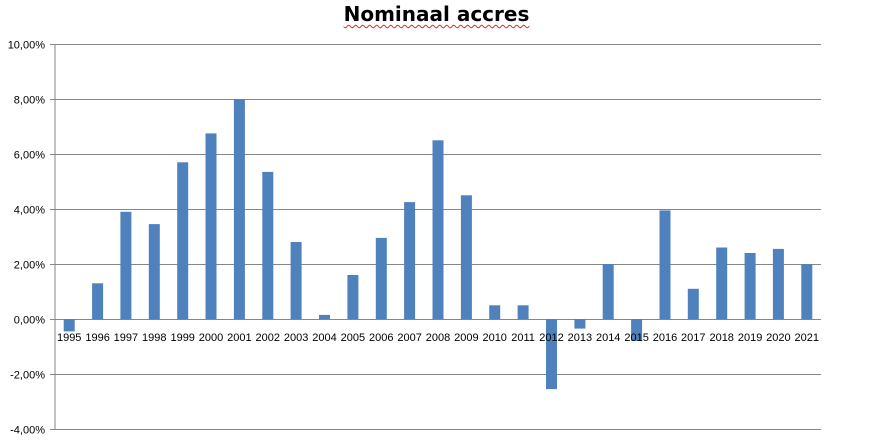 The width and height of the screenshot is (873, 447). Describe the element at coordinates (126, 338) in the screenshot. I see `x-tick-label: 1997` at that location.